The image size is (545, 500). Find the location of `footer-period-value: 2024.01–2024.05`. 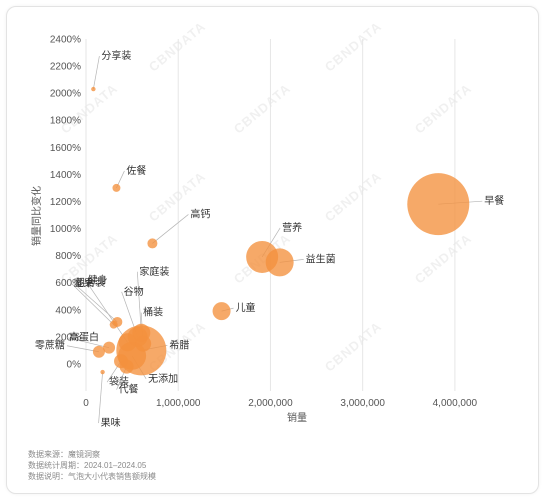

footer-period-value: 2024.01–2024.05 is located at coordinates (115, 465).